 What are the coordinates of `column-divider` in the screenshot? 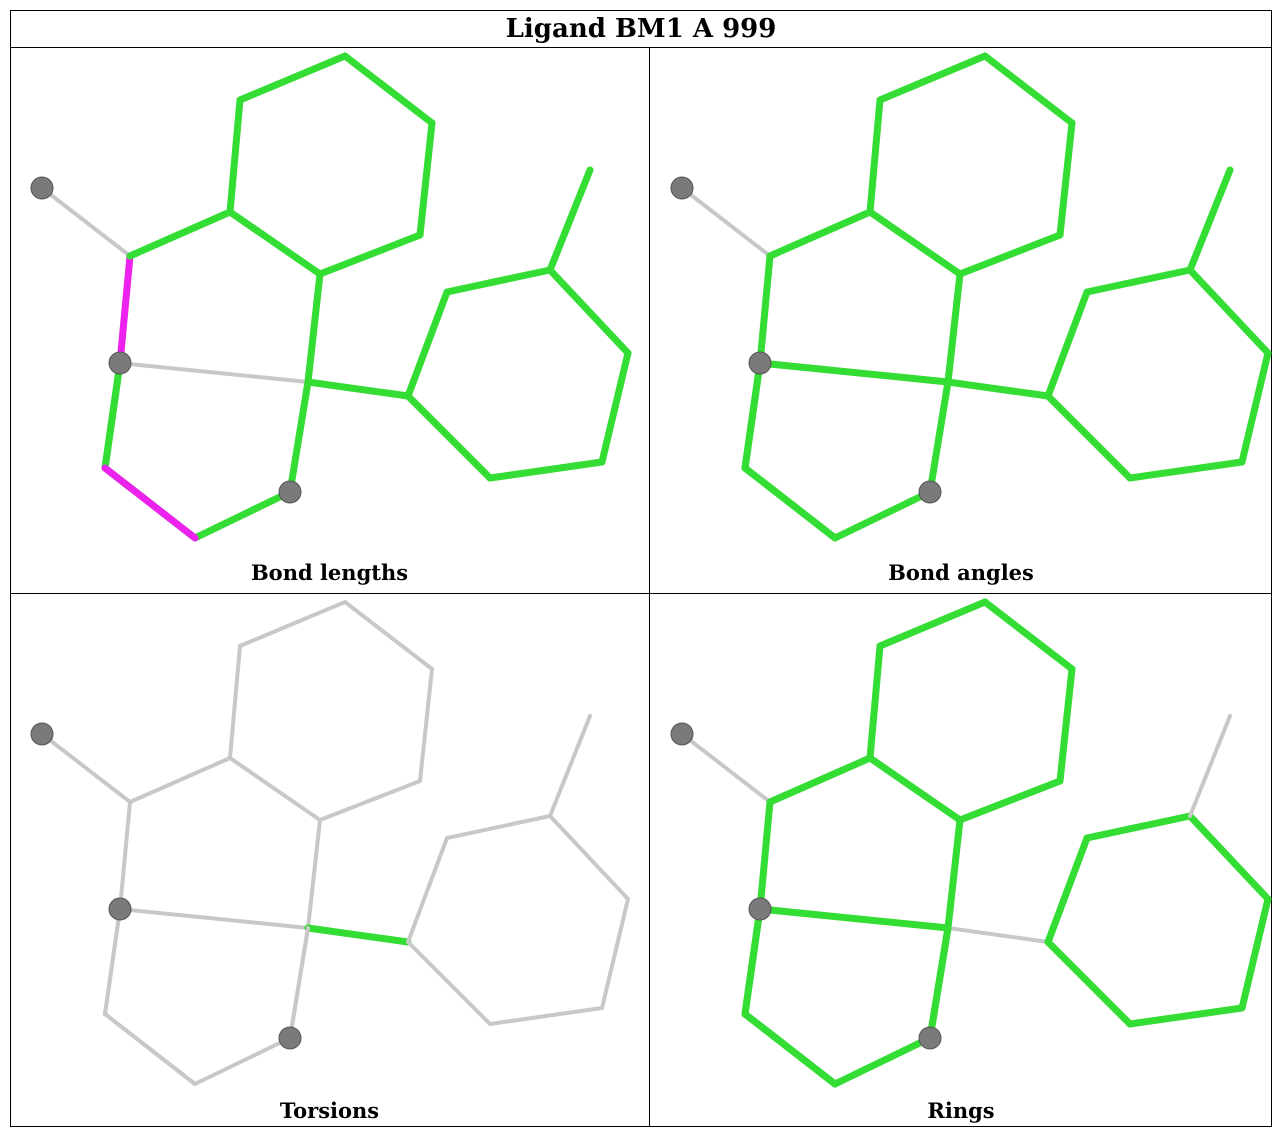 It's located at (649, 587).